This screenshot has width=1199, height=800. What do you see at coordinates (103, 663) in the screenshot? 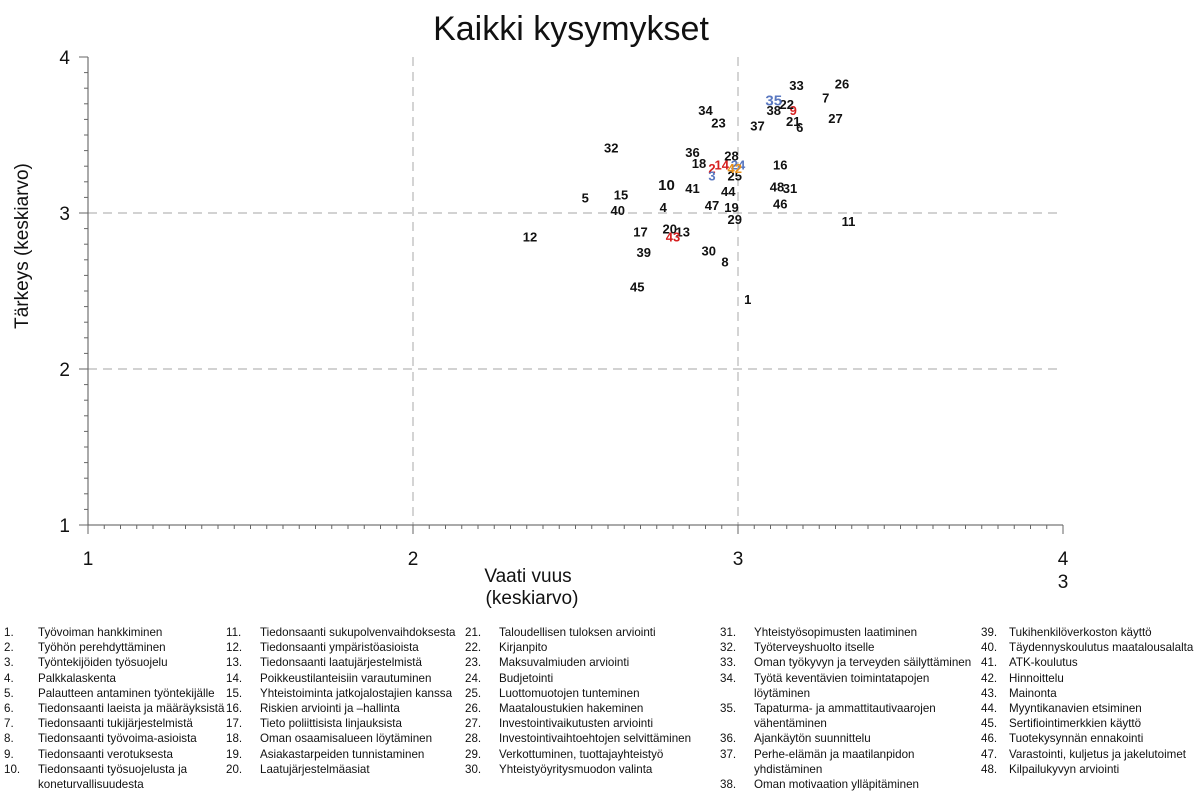
I see `legend-text: Työntekijöiden työsuojelu` at bounding box center [103, 663].